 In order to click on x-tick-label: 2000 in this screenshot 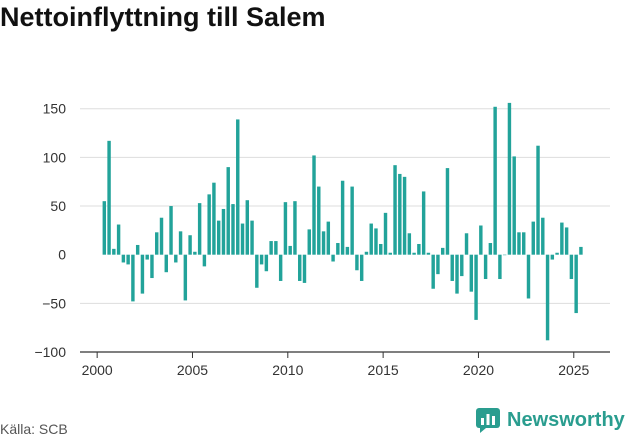, I will do `click(97, 370)`.